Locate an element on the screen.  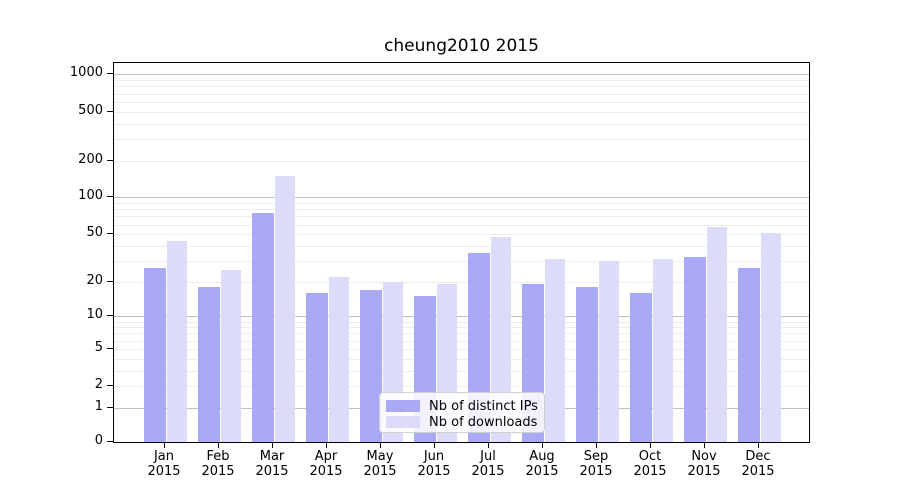
x-tick-label: Jan 2015 is located at coordinates (164, 464).